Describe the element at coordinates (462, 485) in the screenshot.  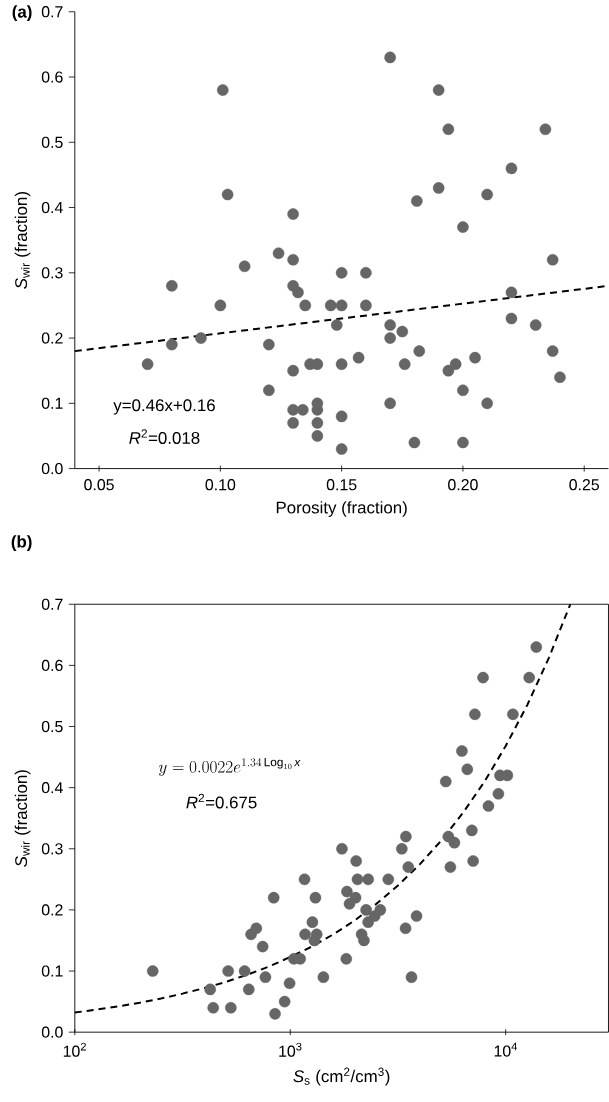
I see `x-tick-label: 0.20` at that location.